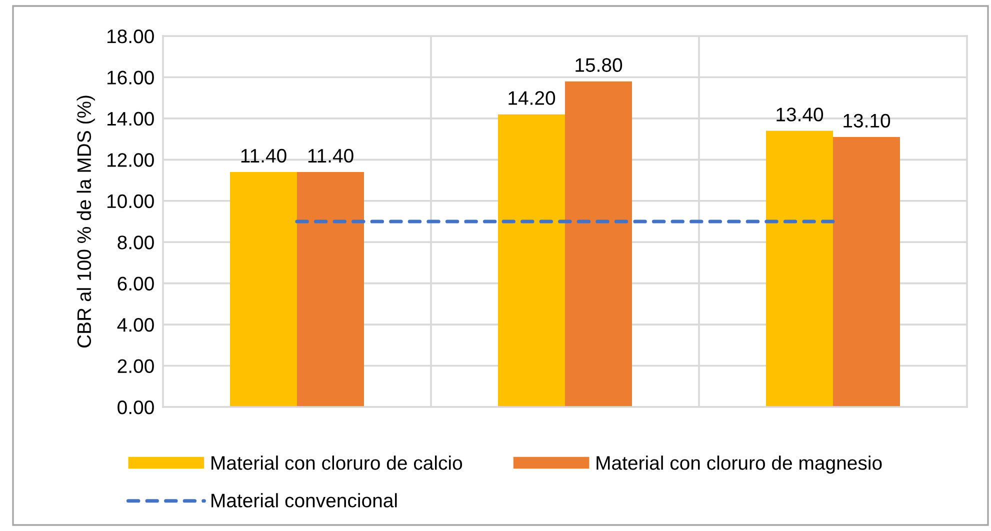  I want to click on y-axis-title: CBR al 100 % de la MDS (%), so click(85, 222).